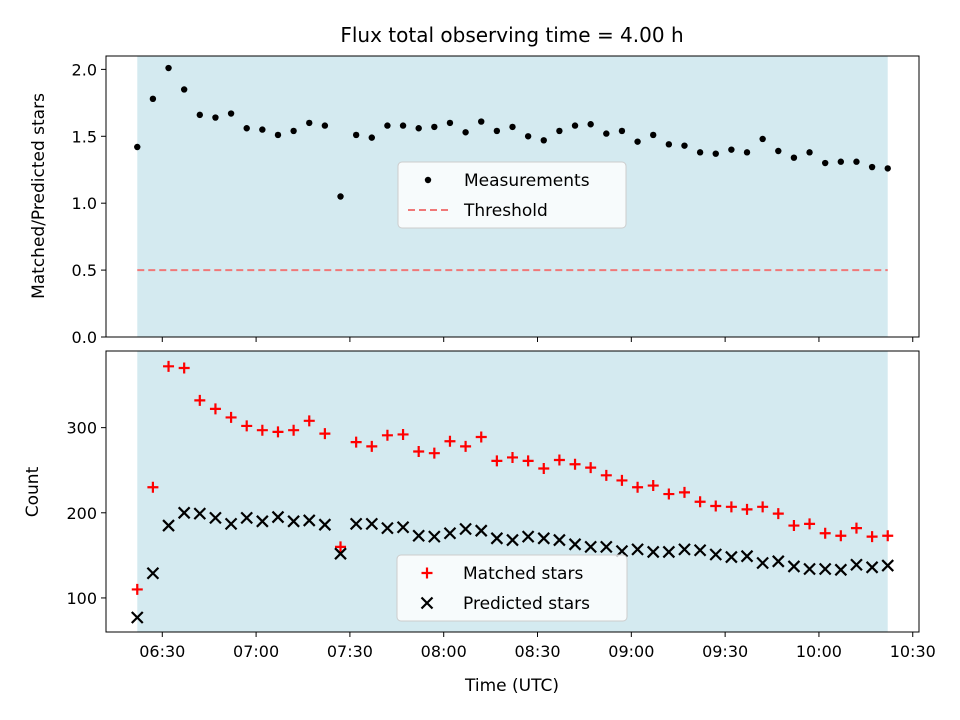 Image resolution: width=960 pixels, height=720 pixels. I want to click on bottom-y-axis-label: Count, so click(33, 491).